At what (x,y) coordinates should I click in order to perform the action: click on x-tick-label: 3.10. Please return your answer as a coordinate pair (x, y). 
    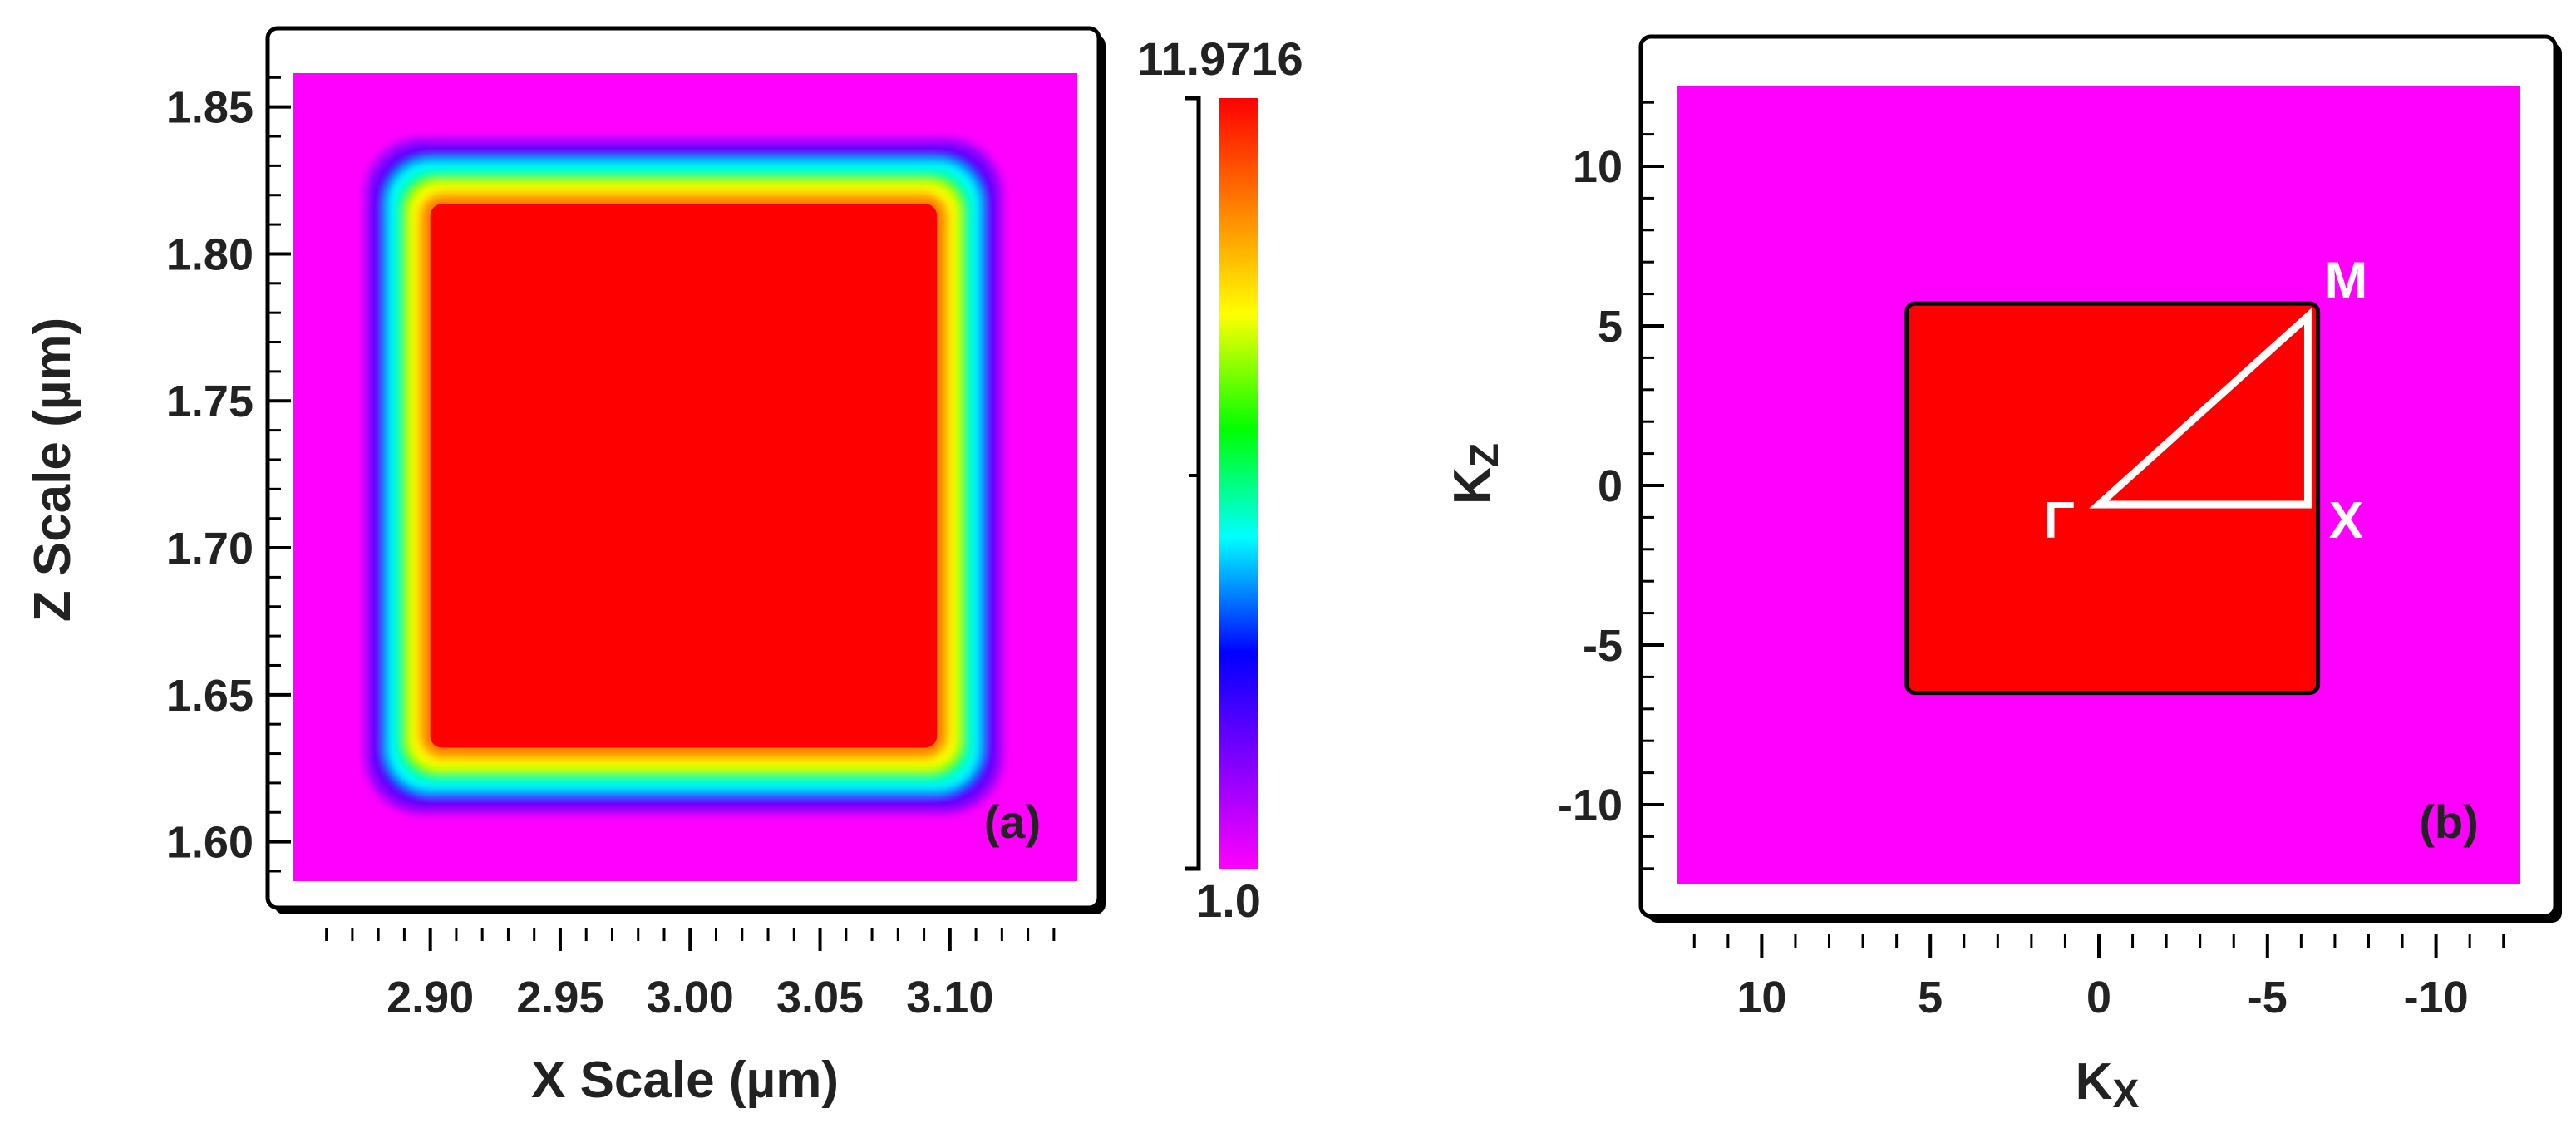
    Looking at the image, I should click on (949, 998).